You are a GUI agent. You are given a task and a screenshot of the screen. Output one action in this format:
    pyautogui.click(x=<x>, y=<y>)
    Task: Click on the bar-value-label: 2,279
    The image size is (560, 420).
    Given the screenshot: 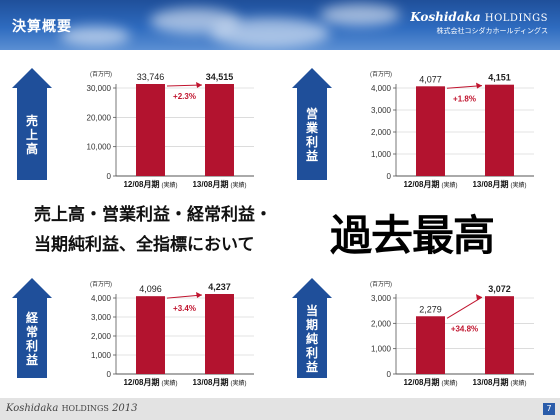 What is the action you would take?
    pyautogui.click(x=430, y=309)
    